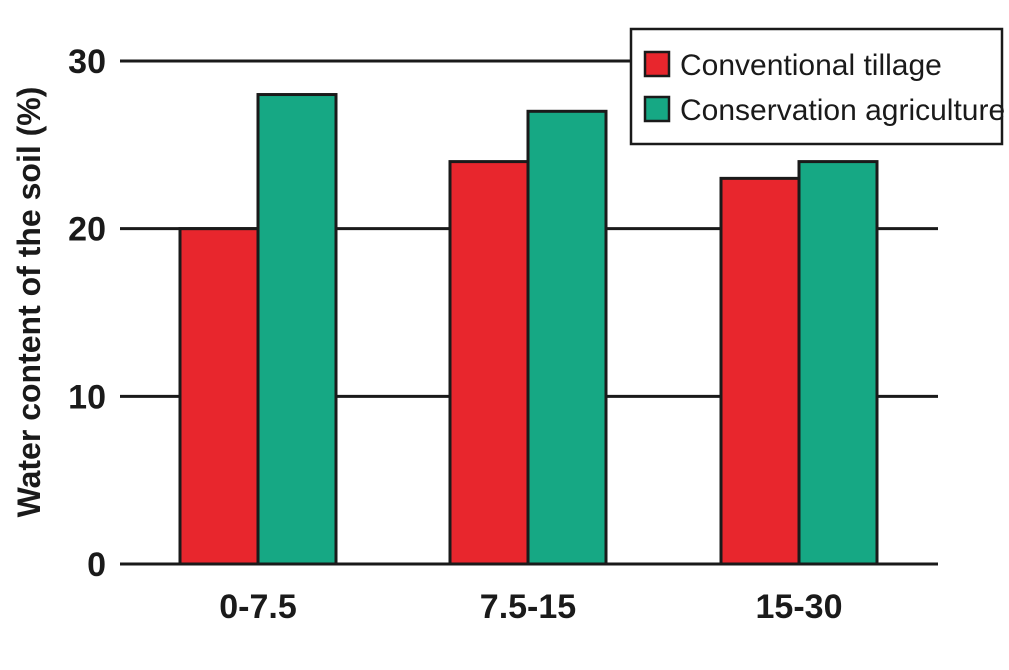  What do you see at coordinates (657, 109) in the screenshot?
I see `legend-swatch-conservation-agriculture` at bounding box center [657, 109].